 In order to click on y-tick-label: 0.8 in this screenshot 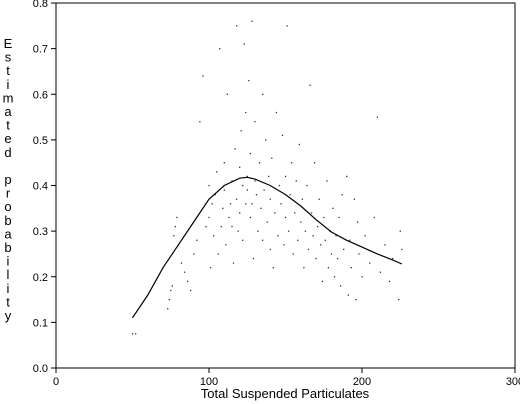, I will do `click(40, 5)`.